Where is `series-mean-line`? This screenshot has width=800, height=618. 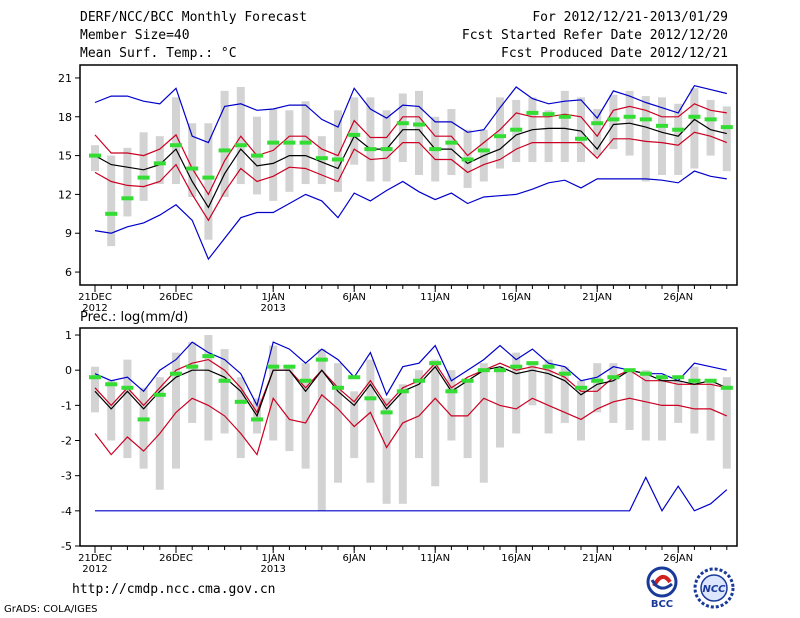
series-mean-line is located at coordinates (410, 163).